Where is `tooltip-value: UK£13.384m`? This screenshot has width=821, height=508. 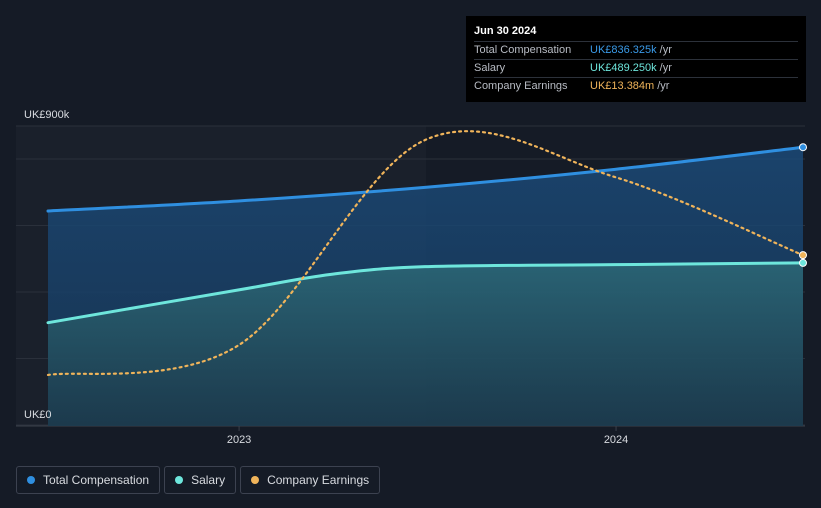 tooltip-value: UK£13.384m is located at coordinates (622, 86).